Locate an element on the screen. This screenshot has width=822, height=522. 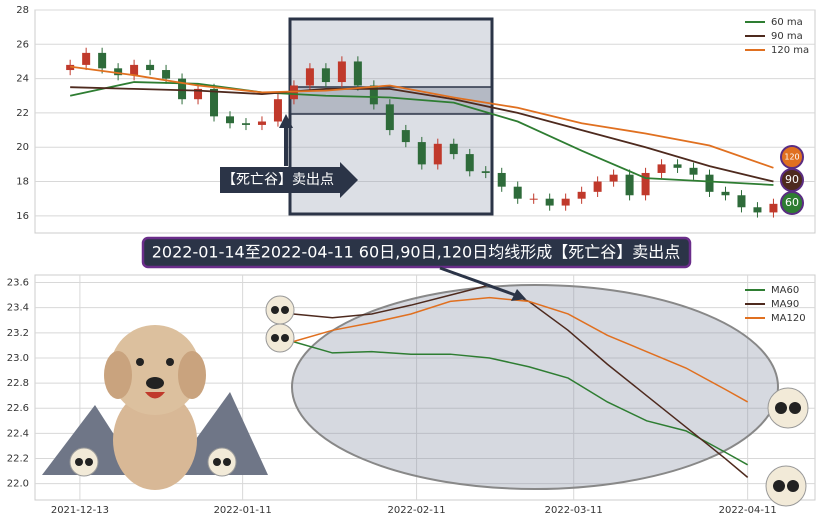
annotation-text: 【死亡谷】卖出点 is located at coordinates (278, 180).